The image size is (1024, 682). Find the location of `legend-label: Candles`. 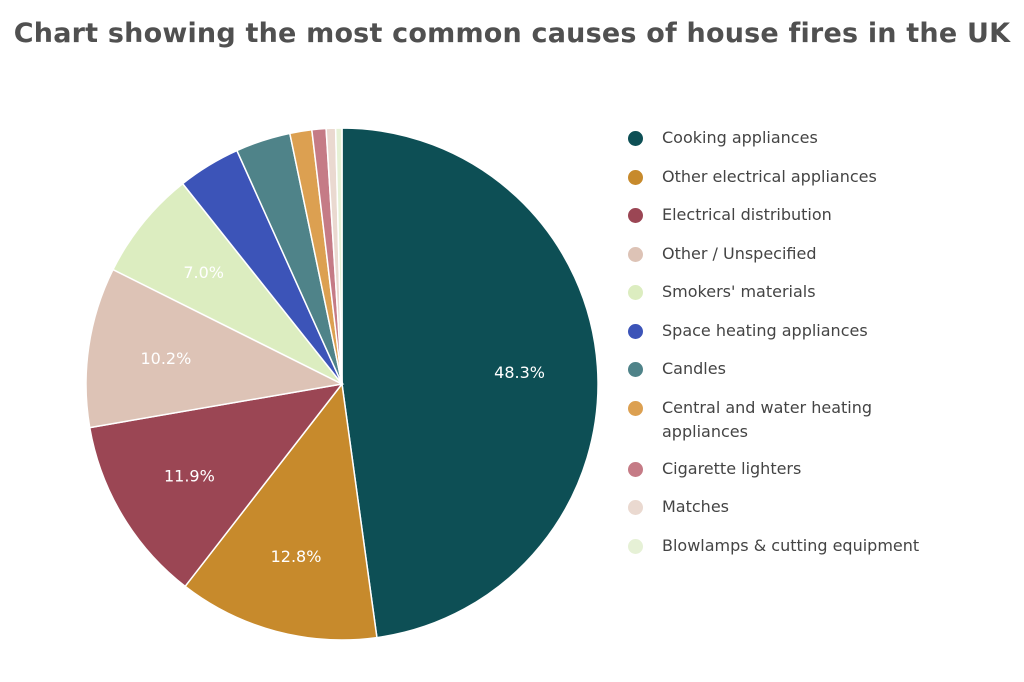

legend-label: Candles is located at coordinates (694, 368).